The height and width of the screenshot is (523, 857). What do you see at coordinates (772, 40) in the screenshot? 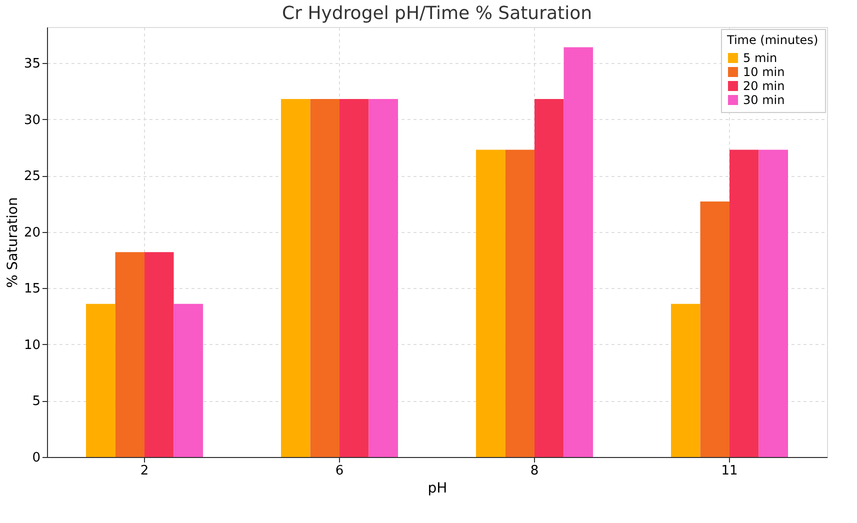
I see `legend-title: Time (minutes)` at bounding box center [772, 40].